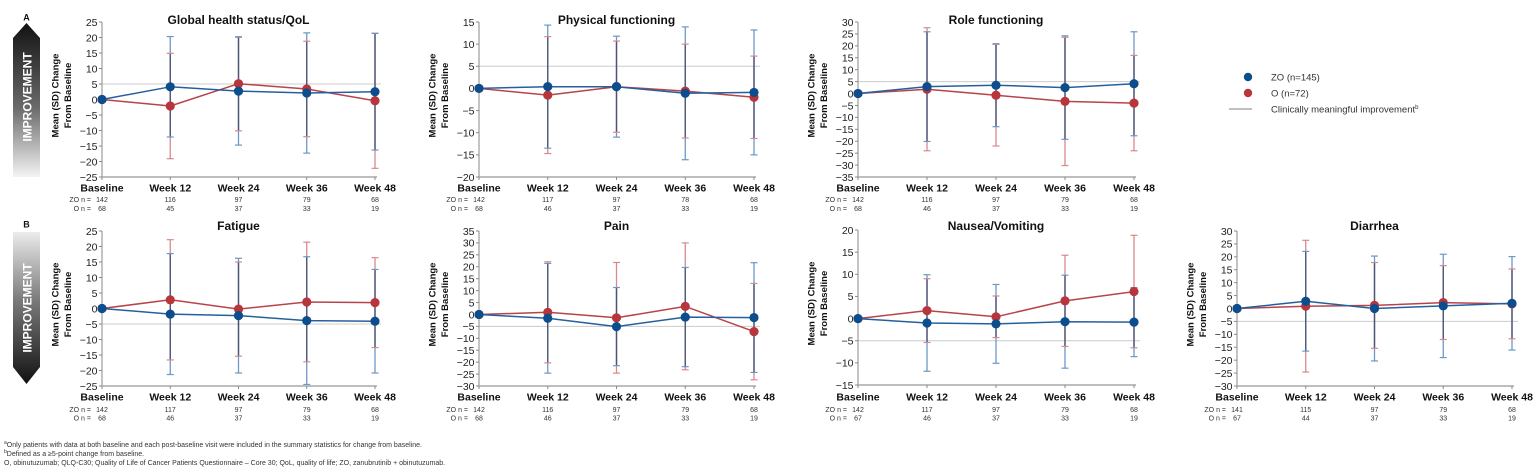  Describe the element at coordinates (26, 100) in the screenshot. I see `improvement-arrow-up-icon` at that location.